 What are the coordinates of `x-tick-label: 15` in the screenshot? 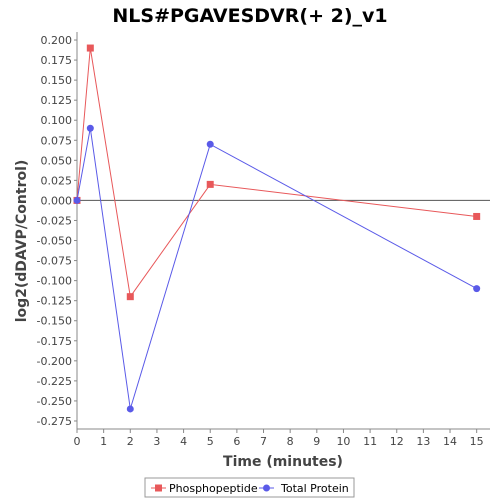 It's located at (477, 441).